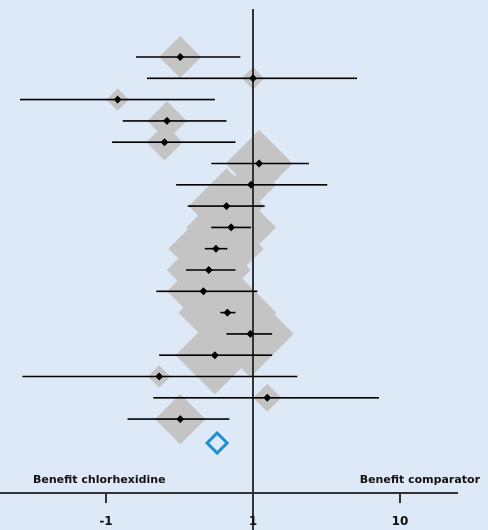 This screenshot has width=488, height=530. I want to click on pooled-estimate, so click(217, 443).